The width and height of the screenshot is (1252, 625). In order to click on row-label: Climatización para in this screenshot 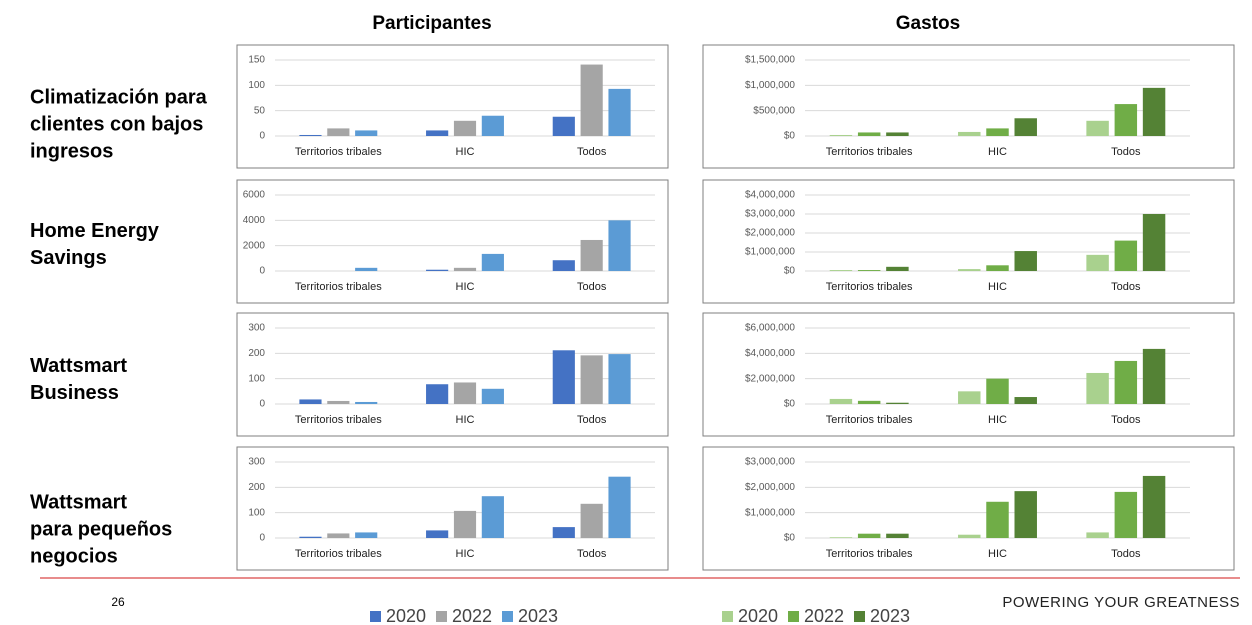, I will do `click(119, 97)`.